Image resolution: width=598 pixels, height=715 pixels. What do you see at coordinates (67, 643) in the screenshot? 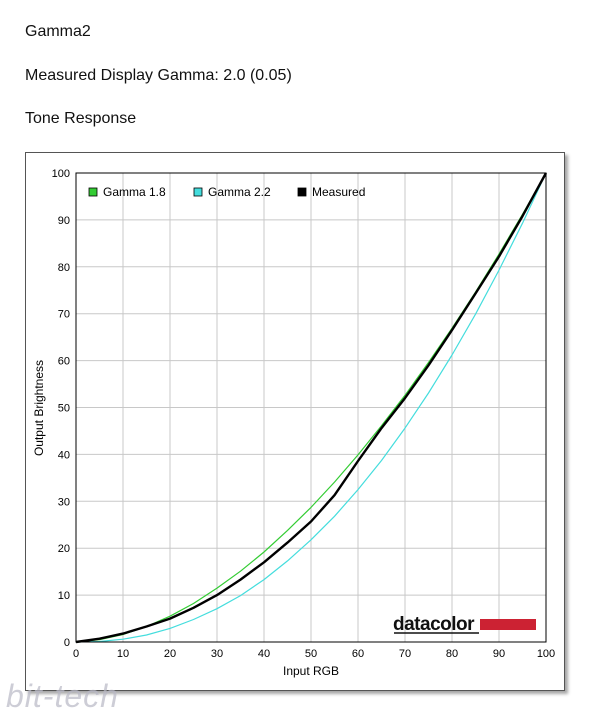
I see `y-tick-label: 0` at bounding box center [67, 643].